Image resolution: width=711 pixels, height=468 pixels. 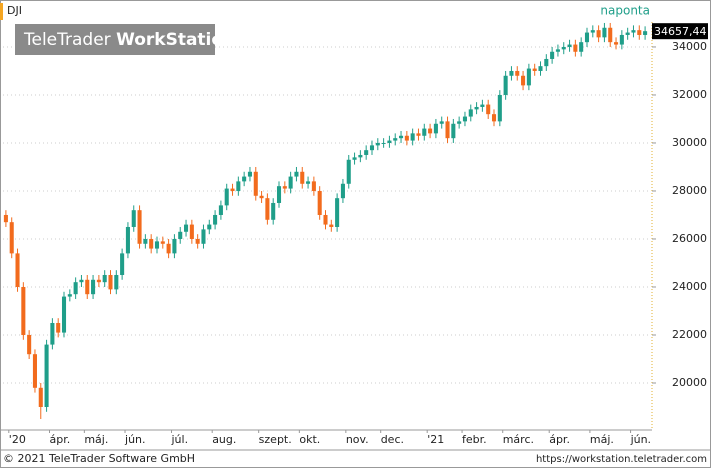 What do you see at coordinates (67, 40) in the screenshot?
I see `watermark-brand: TeleTrader` at bounding box center [67, 40].